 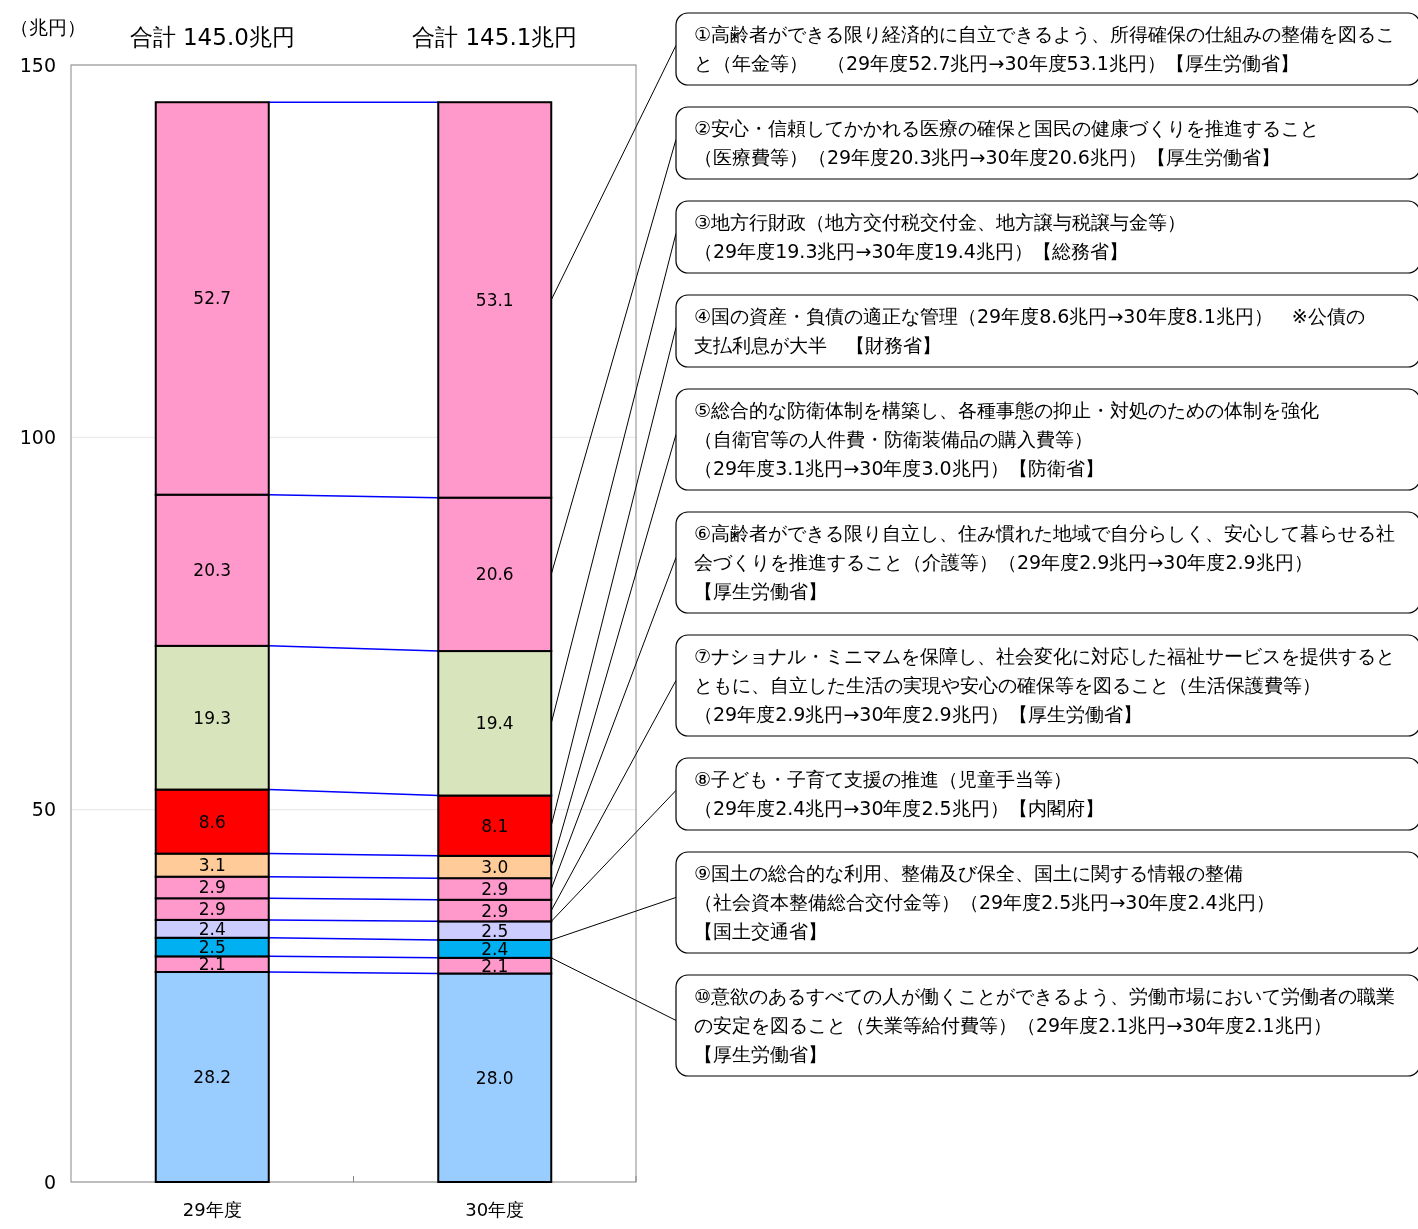 What do you see at coordinates (48, 27) in the screenshot?
I see `y-axis-title: （兆円）` at bounding box center [48, 27].